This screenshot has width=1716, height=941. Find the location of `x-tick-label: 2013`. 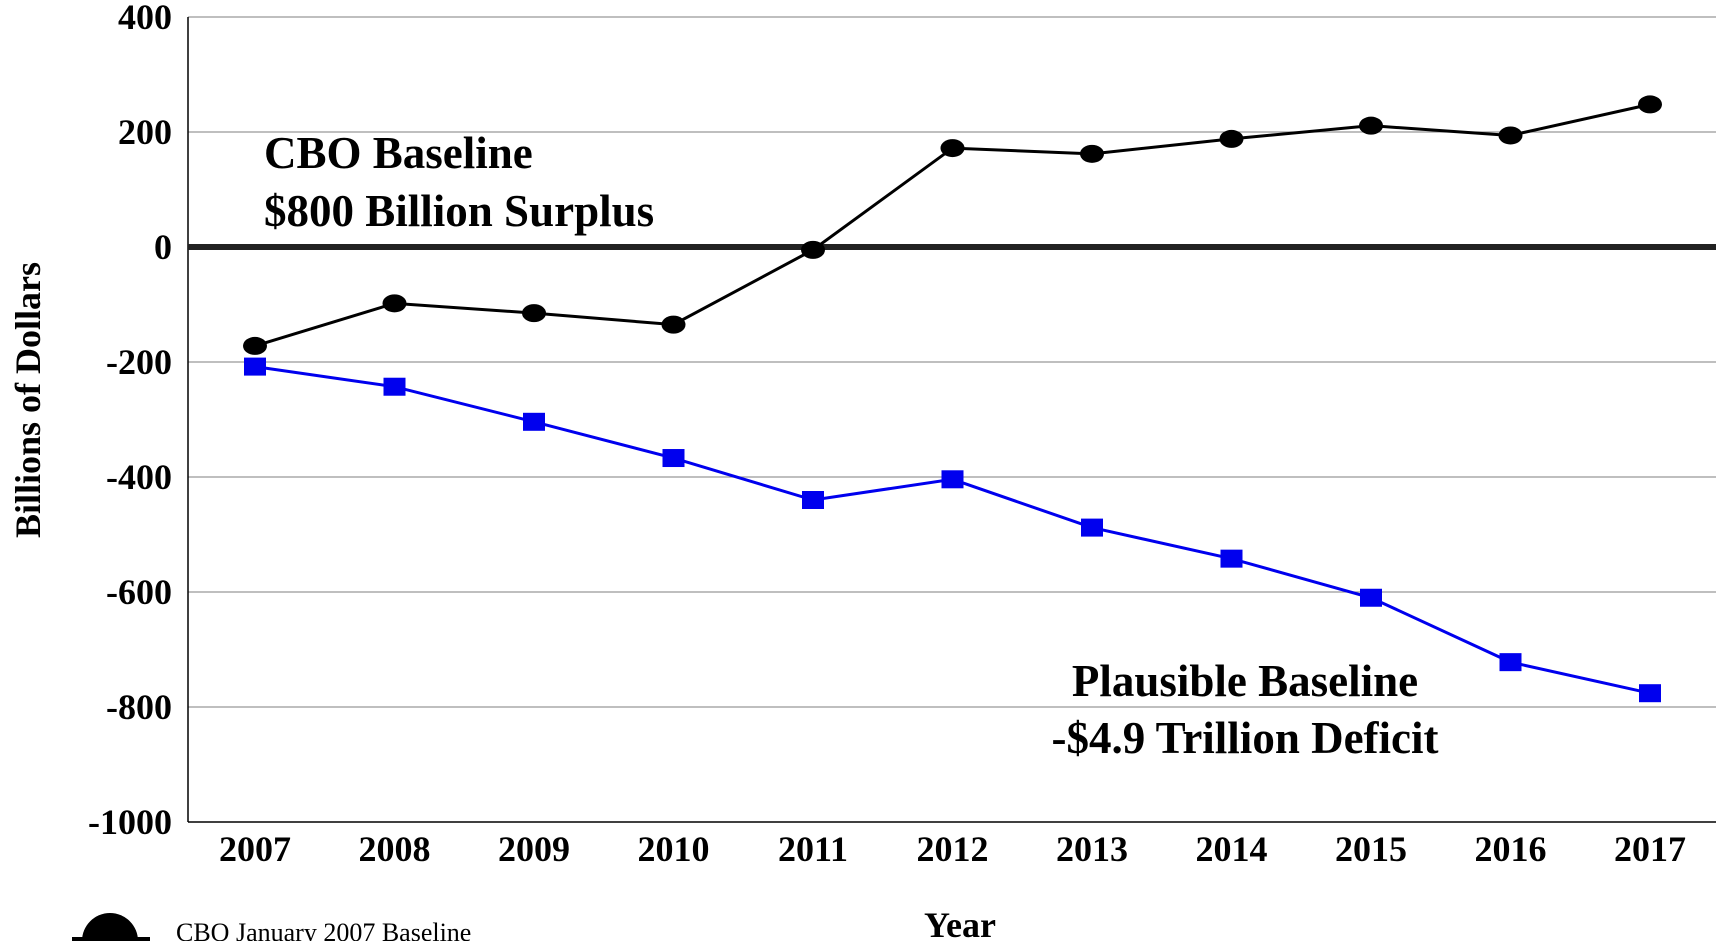

x-tick-label: 2013 is located at coordinates (1092, 849).